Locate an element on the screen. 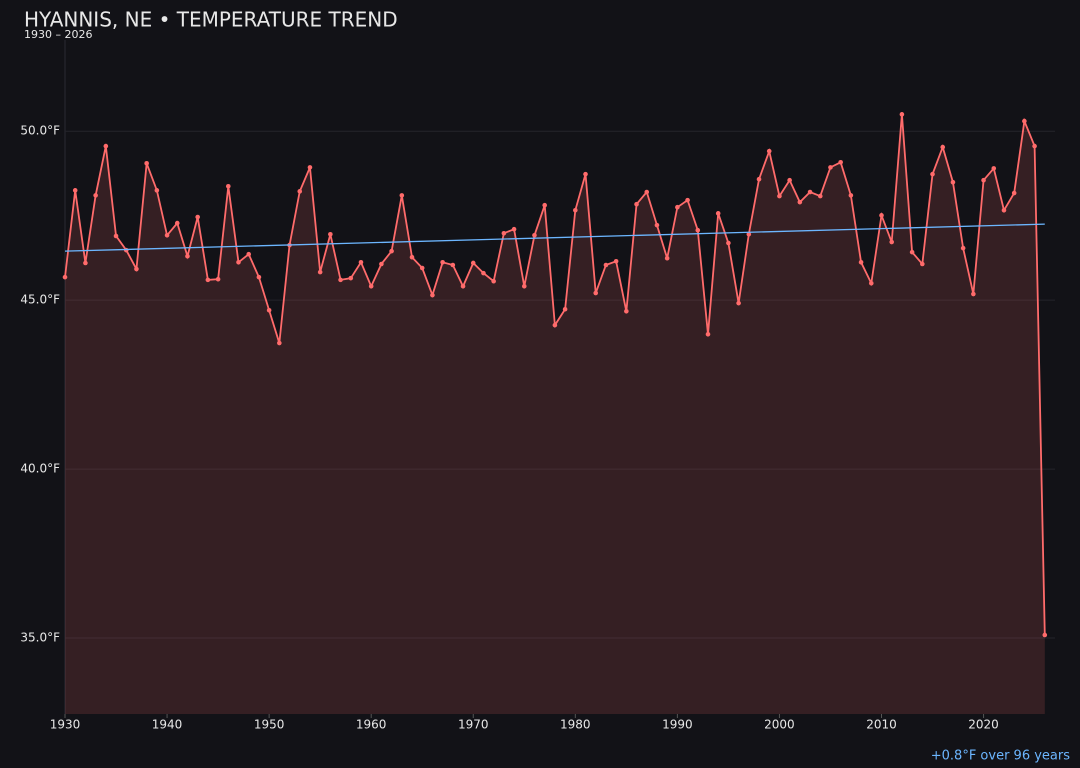 The image size is (1080, 768). x-tick-label: 1990 is located at coordinates (677, 725).